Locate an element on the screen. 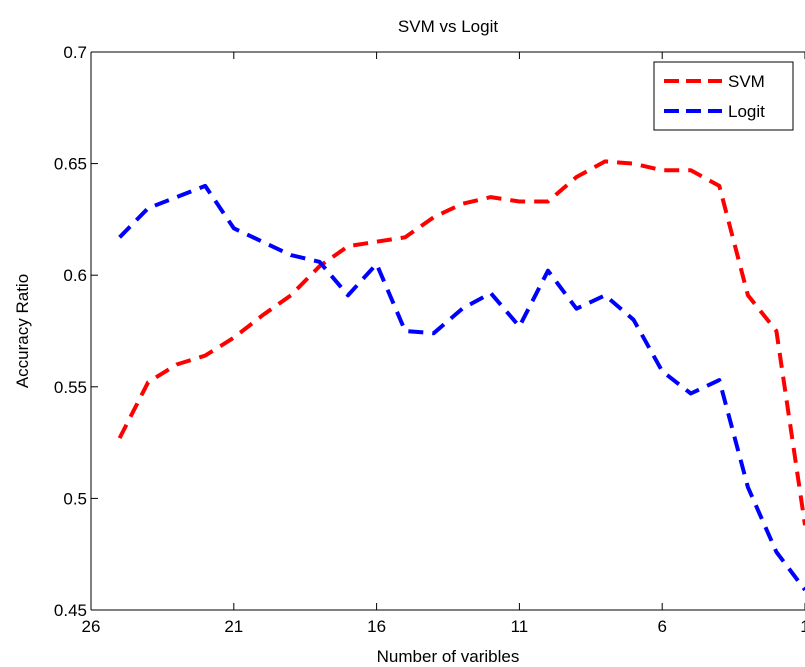 This screenshot has height=667, width=805. x-tick-label: 11 is located at coordinates (520, 626).